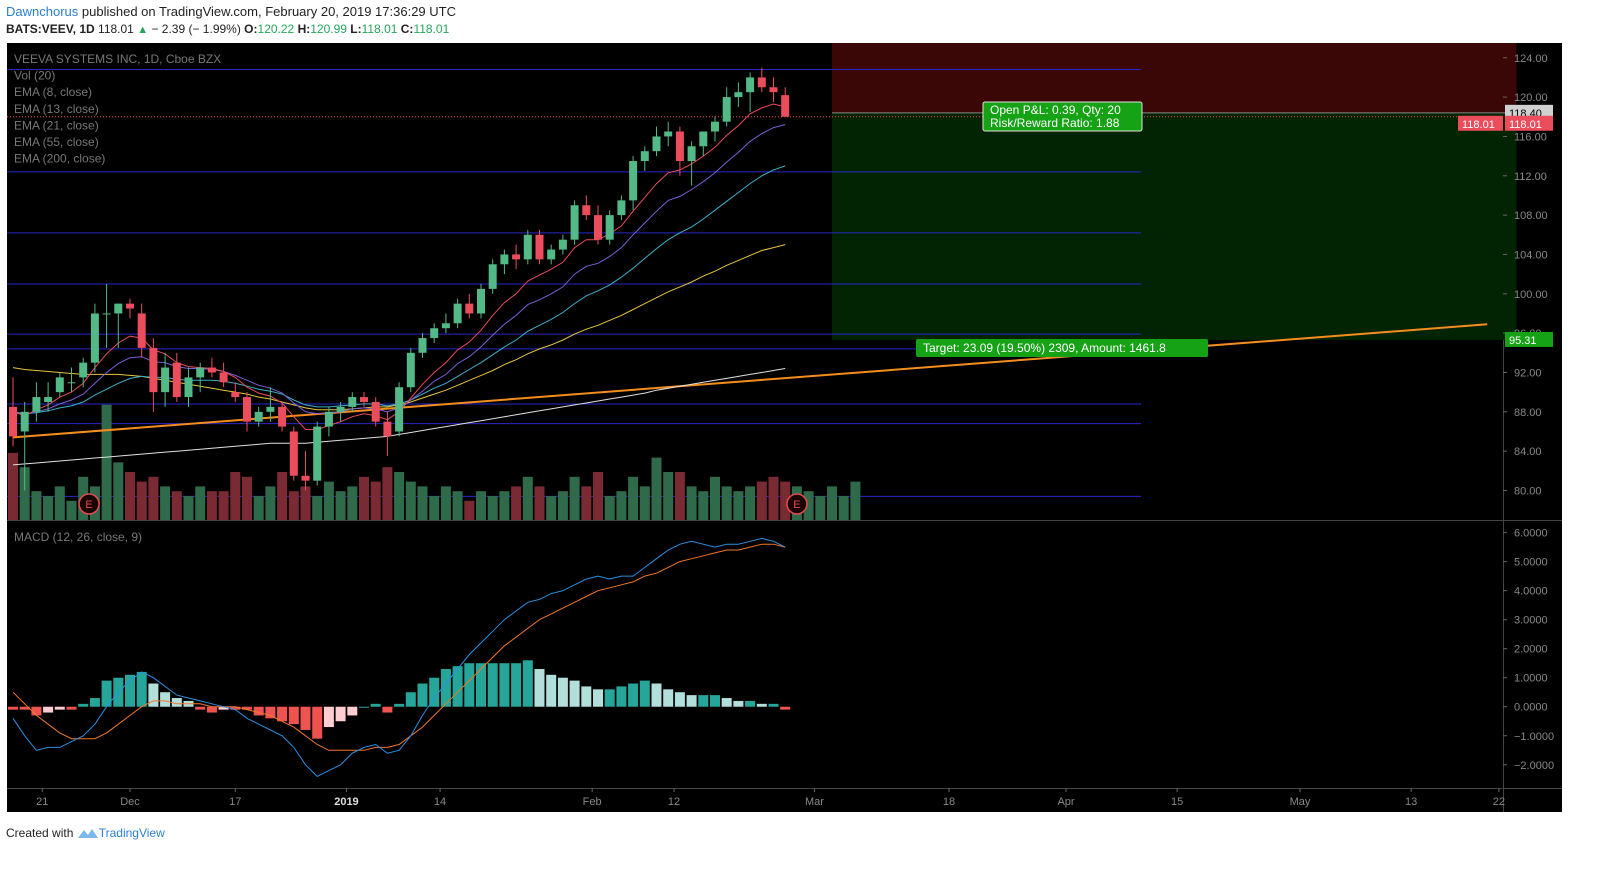  Describe the element at coordinates (797, 504) in the screenshot. I see `earnings-circle` at that location.